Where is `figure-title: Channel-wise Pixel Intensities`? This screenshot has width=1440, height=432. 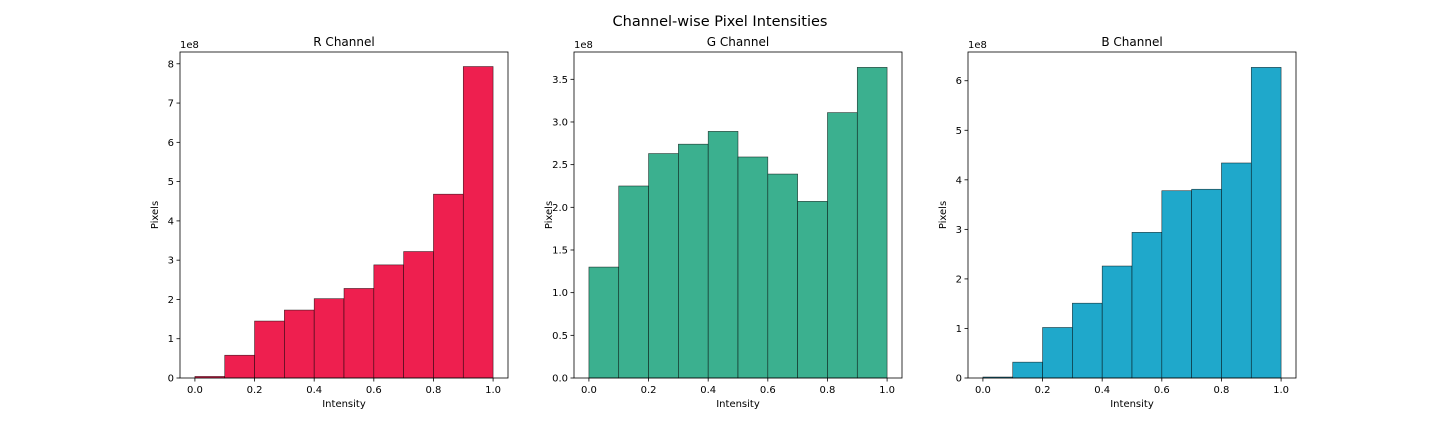 figure-title: Channel-wise Pixel Intensities is located at coordinates (720, 22).